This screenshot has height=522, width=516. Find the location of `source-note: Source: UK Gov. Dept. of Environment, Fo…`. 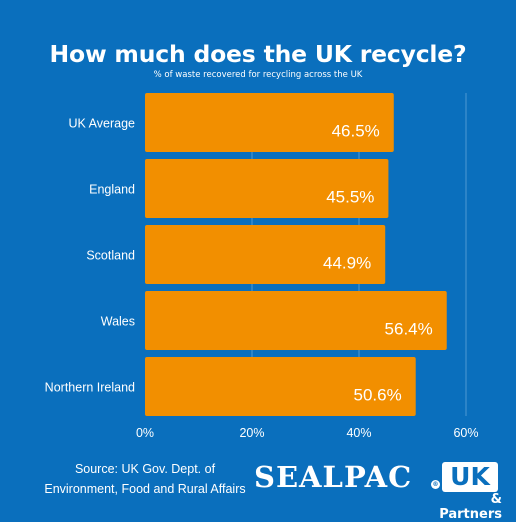

source-note: Source: UK Gov. Dept. of Environment, Fo… is located at coordinates (145, 479).